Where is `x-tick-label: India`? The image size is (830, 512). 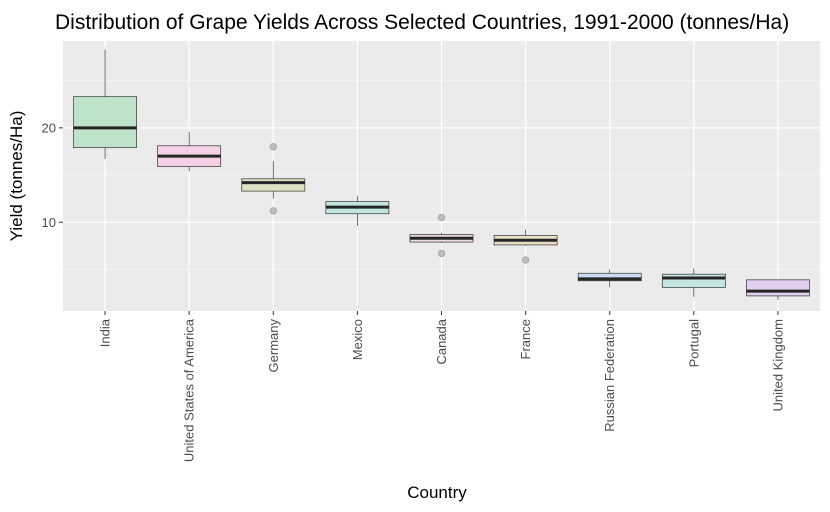 x-tick-label: India is located at coordinates (105, 332).